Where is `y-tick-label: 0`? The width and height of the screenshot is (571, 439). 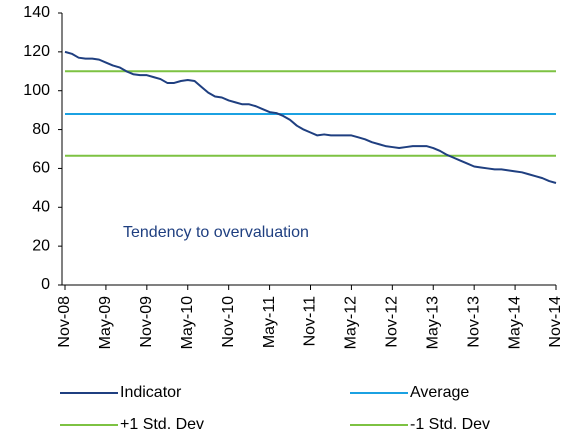
y-tick-label: 0 is located at coordinates (45, 284).